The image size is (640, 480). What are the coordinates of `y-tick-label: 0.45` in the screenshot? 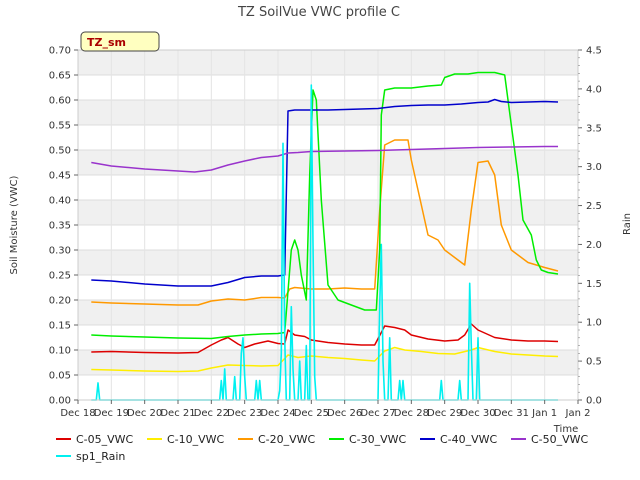 It's located at (60, 176).